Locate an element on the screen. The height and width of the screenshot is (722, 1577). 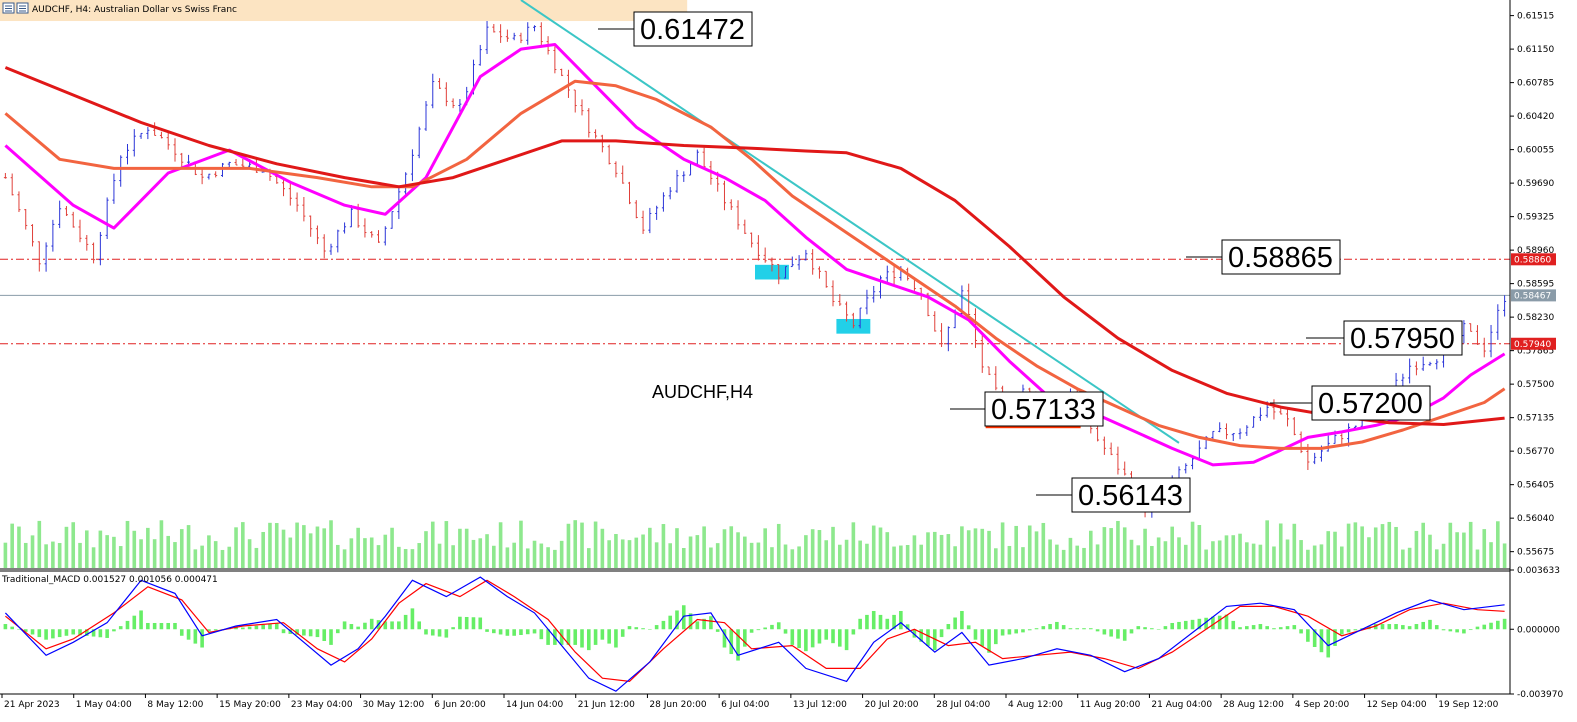
level-label-4: 0.57133 is located at coordinates (1043, 410).